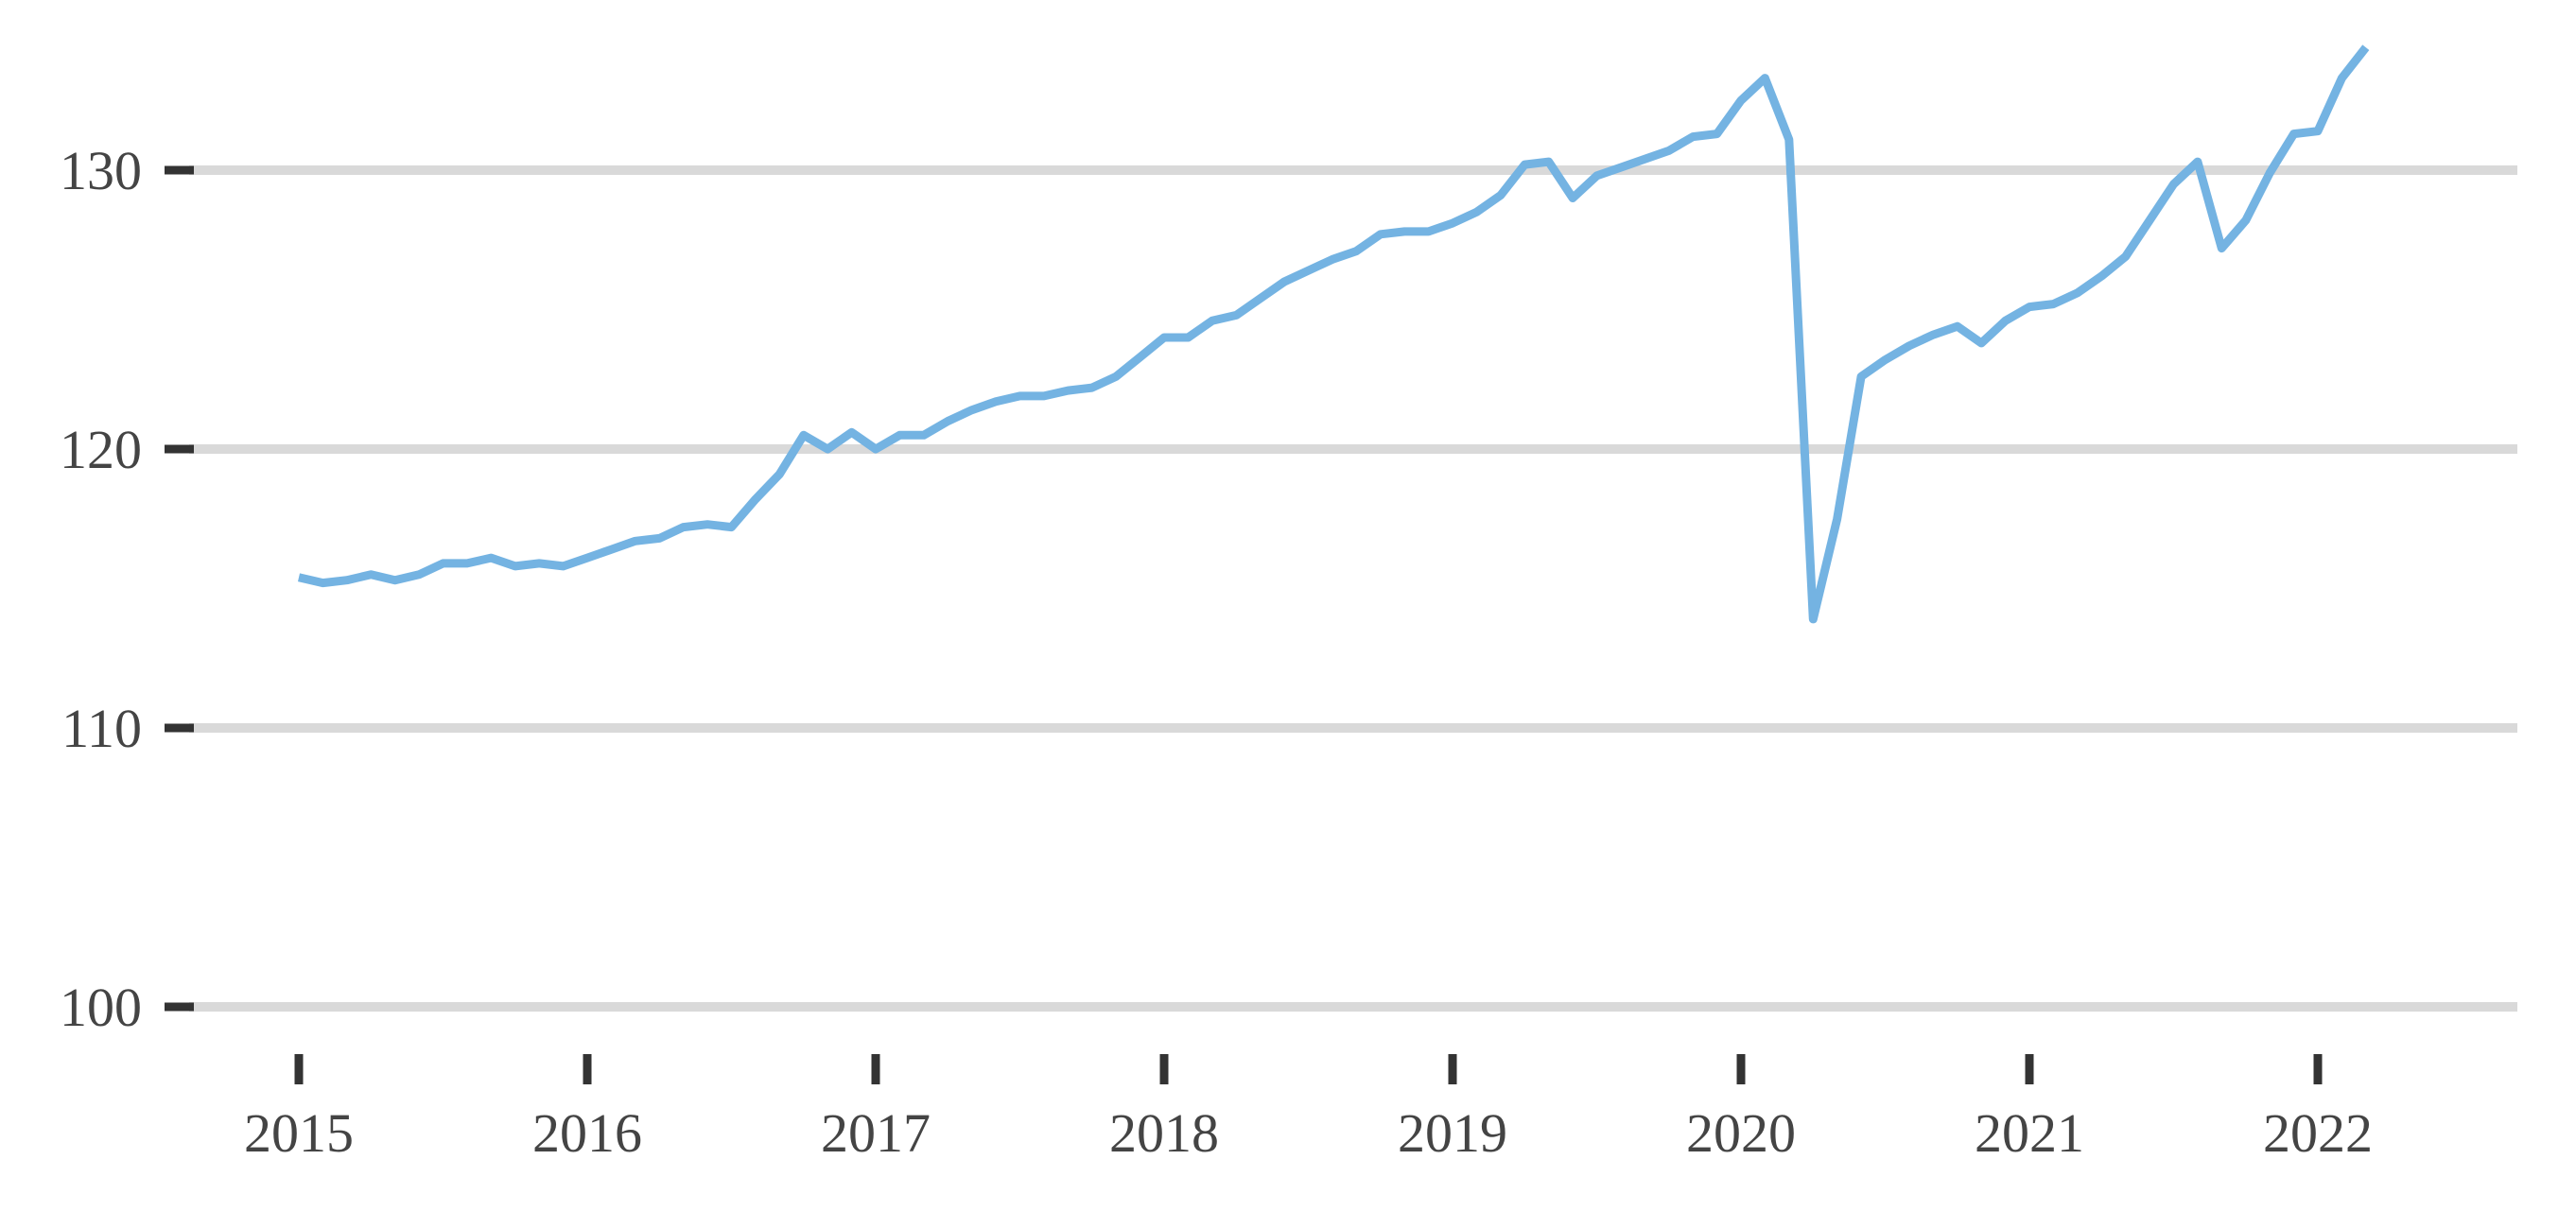  What do you see at coordinates (101, 450) in the screenshot?
I see `y-tick-label: 120` at bounding box center [101, 450].